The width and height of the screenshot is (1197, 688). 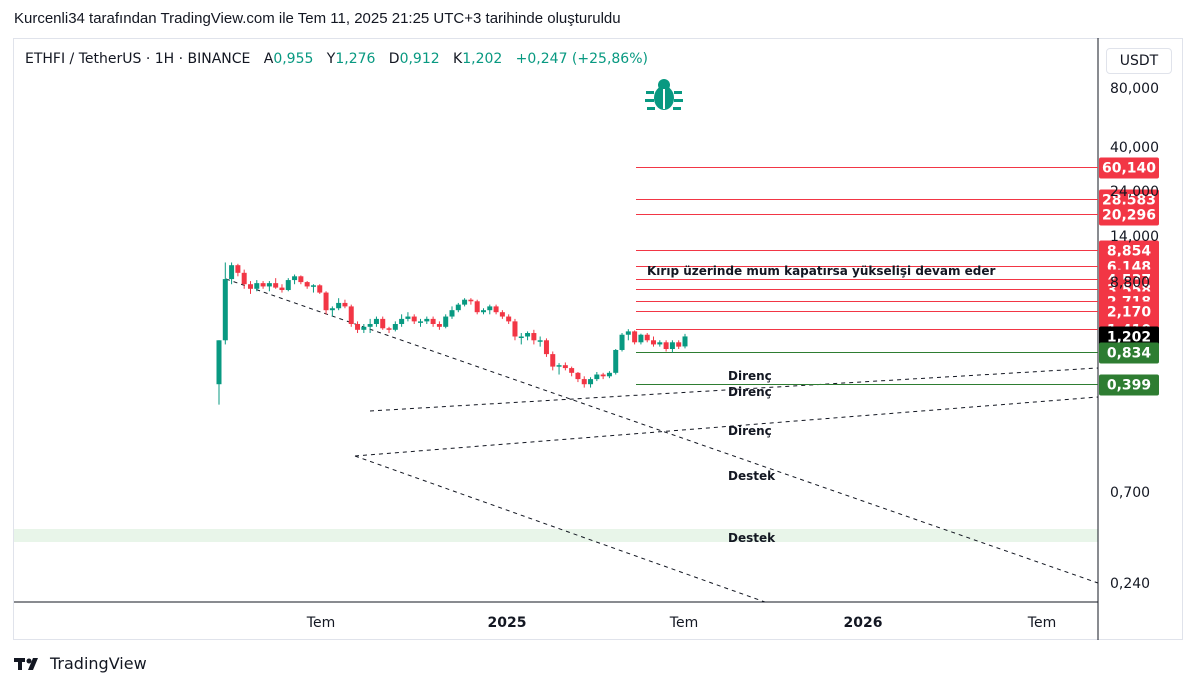 I want to click on low-label: D, so click(x=394, y=59).